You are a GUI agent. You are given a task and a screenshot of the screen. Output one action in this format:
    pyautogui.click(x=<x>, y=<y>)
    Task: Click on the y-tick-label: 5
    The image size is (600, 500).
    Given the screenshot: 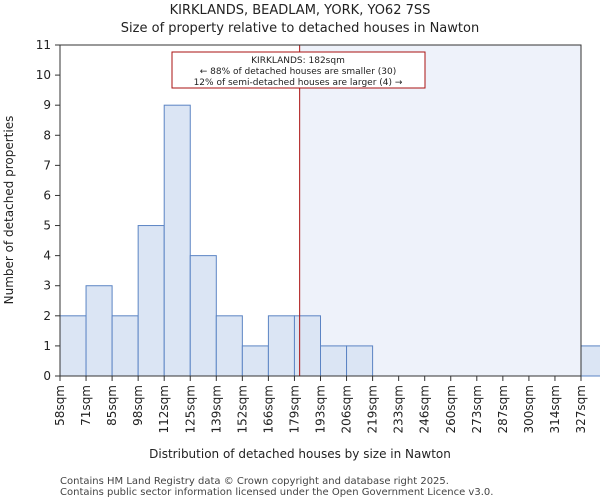 What is the action you would take?
    pyautogui.click(x=47, y=226)
    